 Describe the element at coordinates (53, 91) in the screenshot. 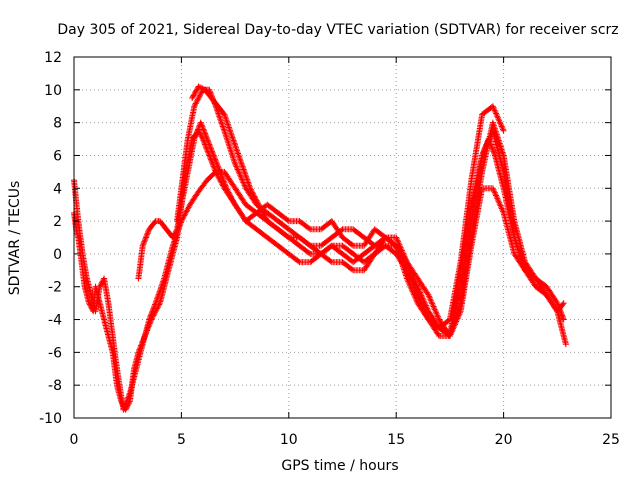

I see `y-tick-label: 10` at that location.